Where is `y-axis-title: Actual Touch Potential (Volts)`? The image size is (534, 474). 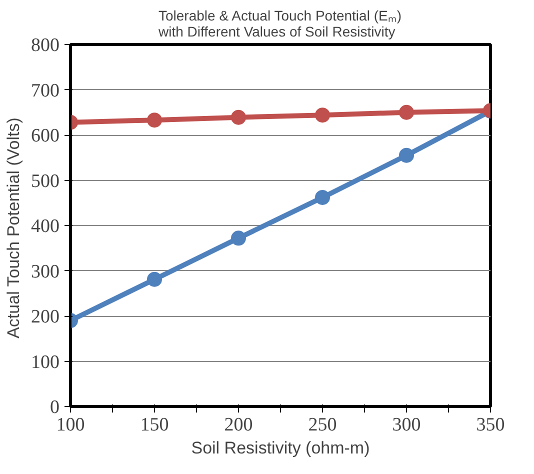 y-axis-title: Actual Touch Potential (Volts) is located at coordinates (13, 228).